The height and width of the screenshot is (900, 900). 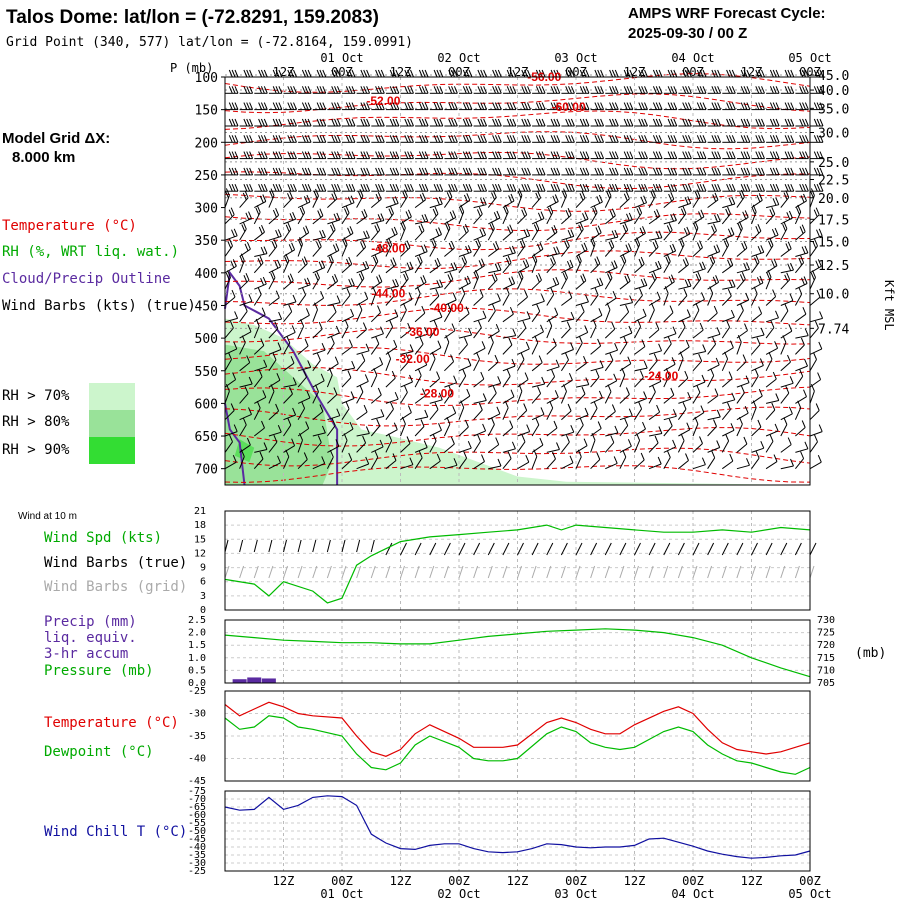 What do you see at coordinates (90, 622) in the screenshot?
I see `precip-legend: Precip (mm)` at bounding box center [90, 622].